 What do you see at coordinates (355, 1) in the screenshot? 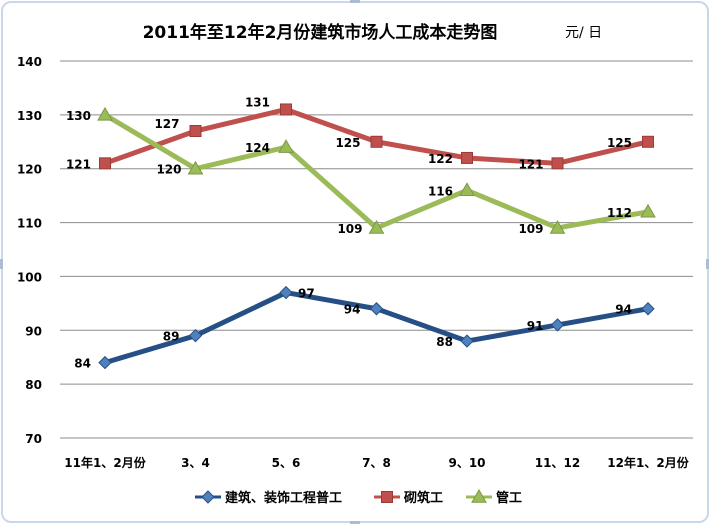
I see `resize-handle-top` at bounding box center [355, 1].